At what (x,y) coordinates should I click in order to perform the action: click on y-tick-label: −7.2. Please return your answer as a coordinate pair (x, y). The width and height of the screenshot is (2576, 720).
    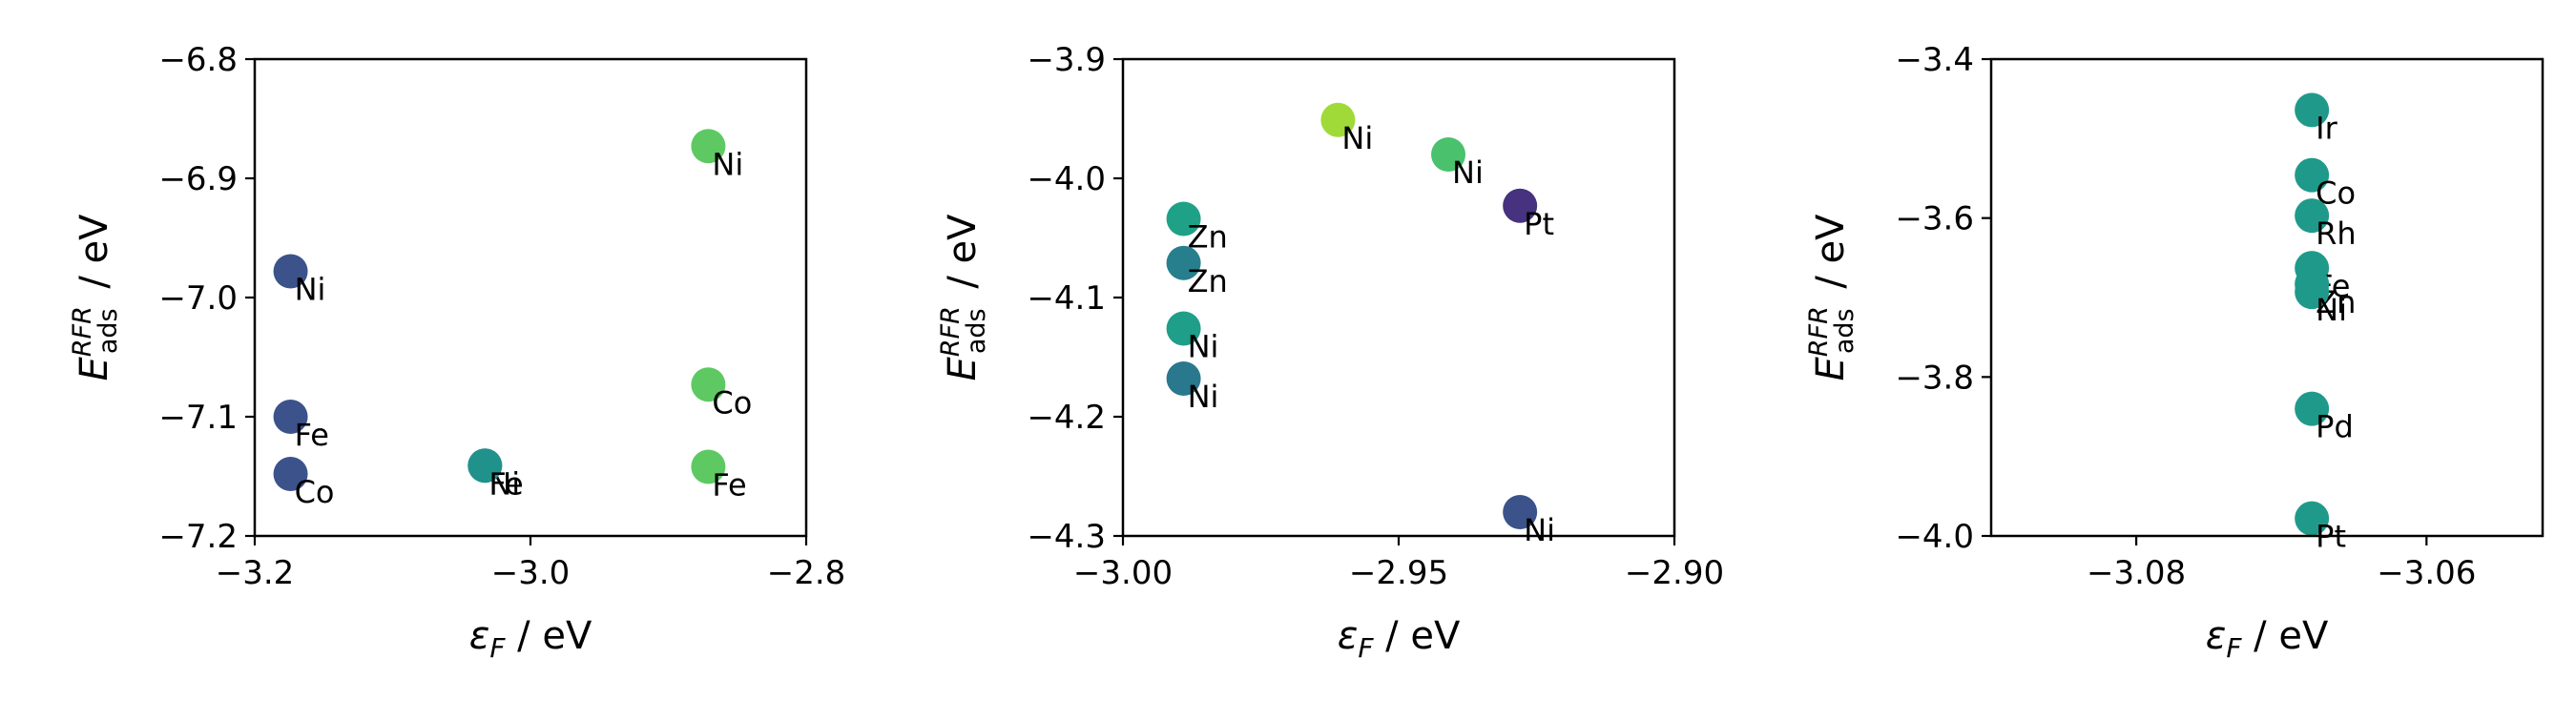
    Looking at the image, I should click on (198, 537).